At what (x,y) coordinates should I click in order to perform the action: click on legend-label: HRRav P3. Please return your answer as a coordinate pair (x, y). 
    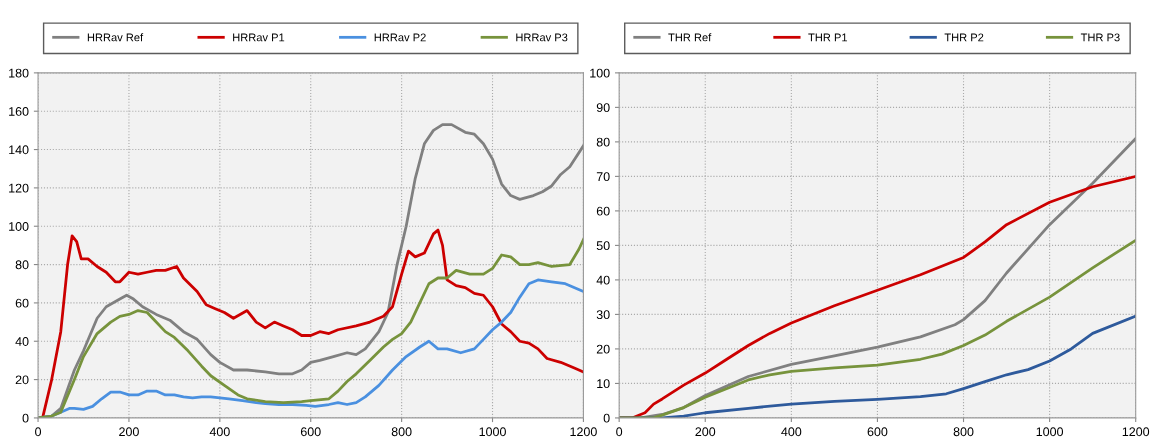
    Looking at the image, I should click on (542, 37).